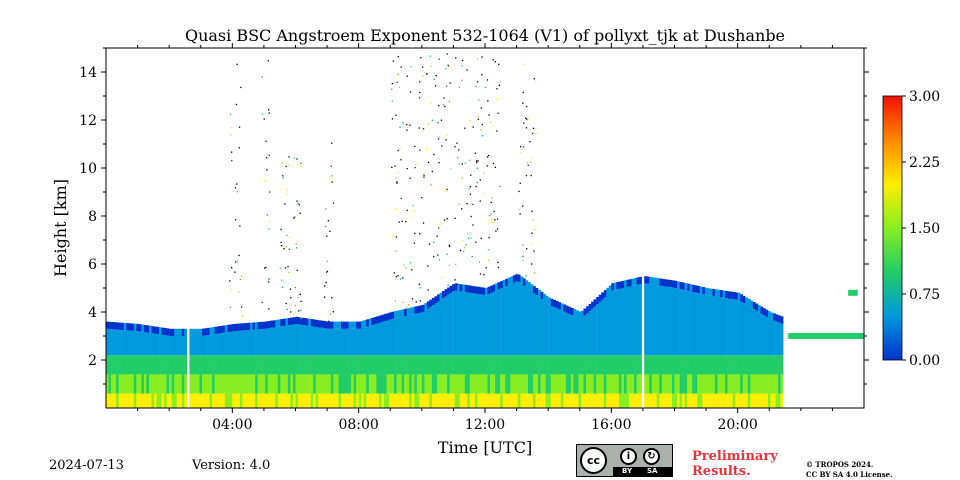 The height and width of the screenshot is (480, 960). I want to click on y-tick-label: 4, so click(92, 313).